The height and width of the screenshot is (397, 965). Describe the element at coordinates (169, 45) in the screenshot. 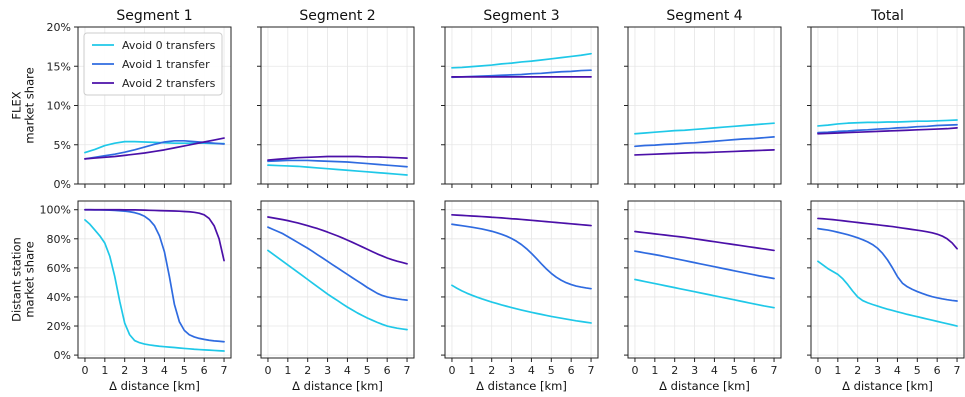

I see `legend-entry: Avoid 0 transfers` at that location.